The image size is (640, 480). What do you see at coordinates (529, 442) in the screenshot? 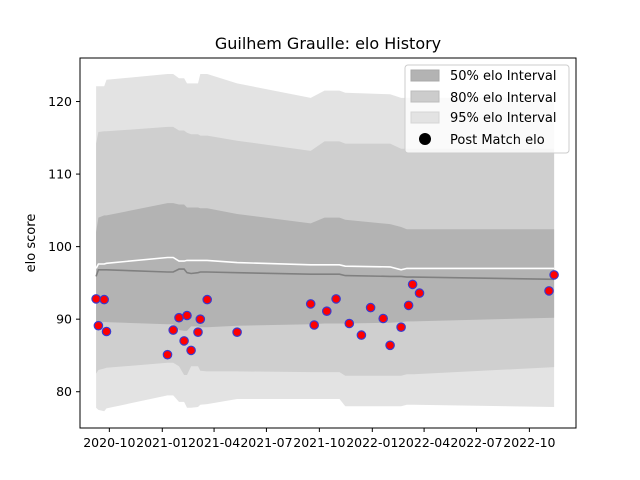
I see `x-tick-label: 2022-10` at bounding box center [529, 442].